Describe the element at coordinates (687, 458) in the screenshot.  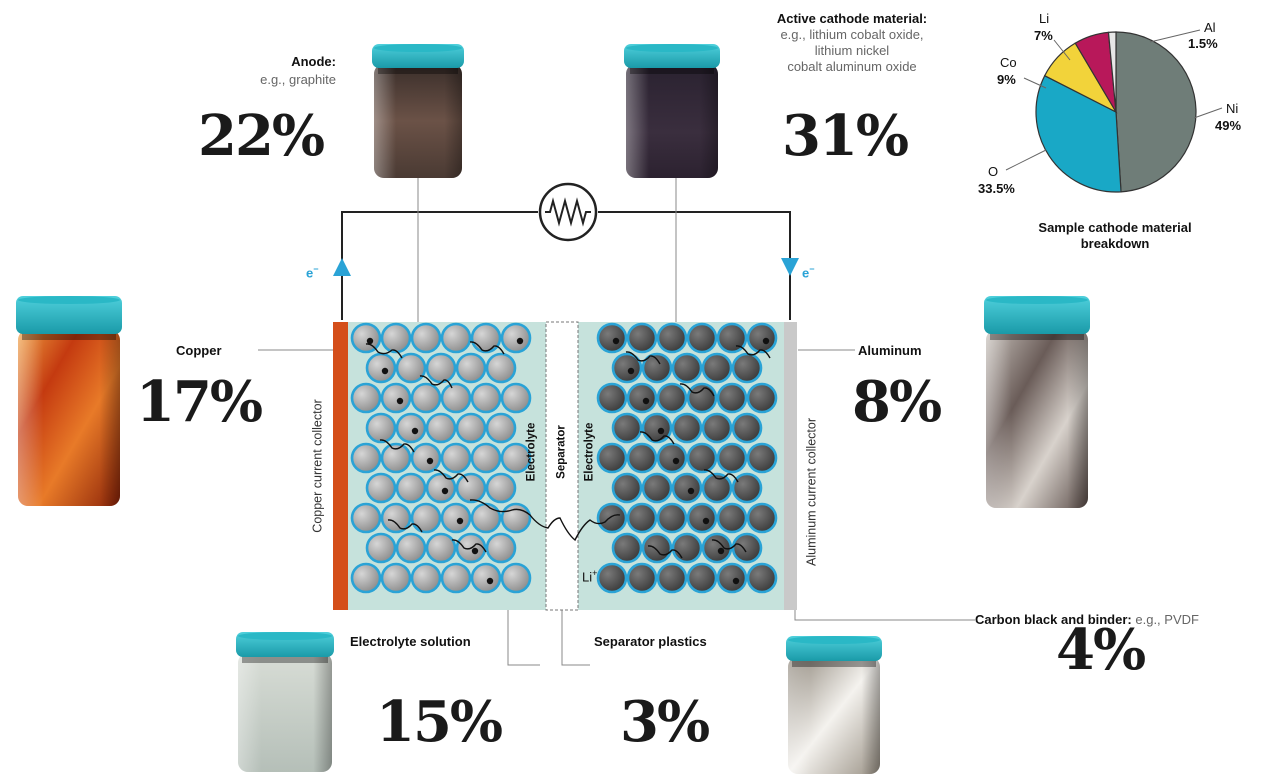
I see `cathode-particles` at that location.